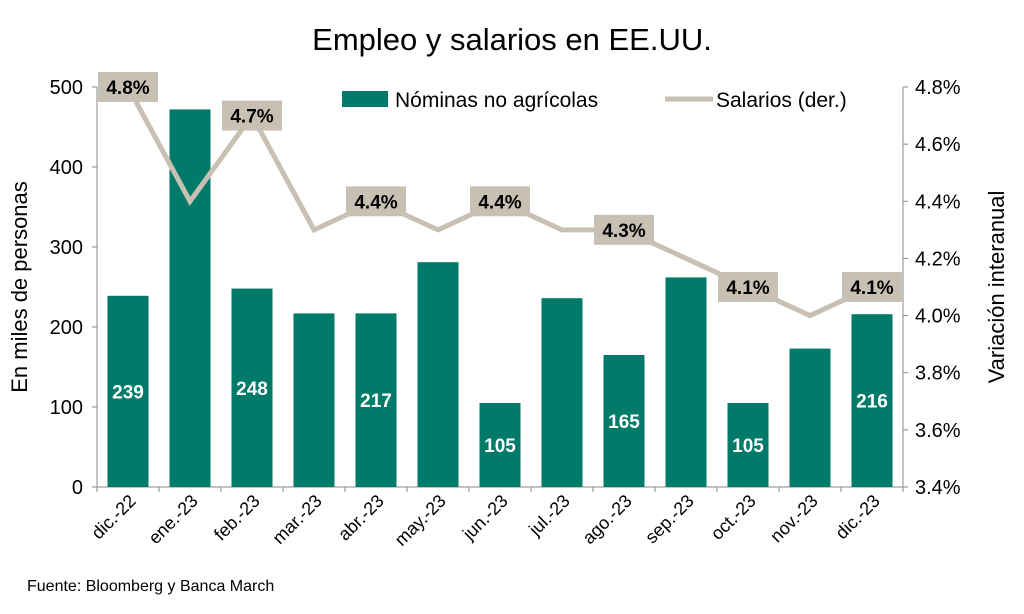 Image resolution: width=1024 pixels, height=614 pixels. Describe the element at coordinates (77, 488) in the screenshot. I see `y-tick-label: 0` at that location.